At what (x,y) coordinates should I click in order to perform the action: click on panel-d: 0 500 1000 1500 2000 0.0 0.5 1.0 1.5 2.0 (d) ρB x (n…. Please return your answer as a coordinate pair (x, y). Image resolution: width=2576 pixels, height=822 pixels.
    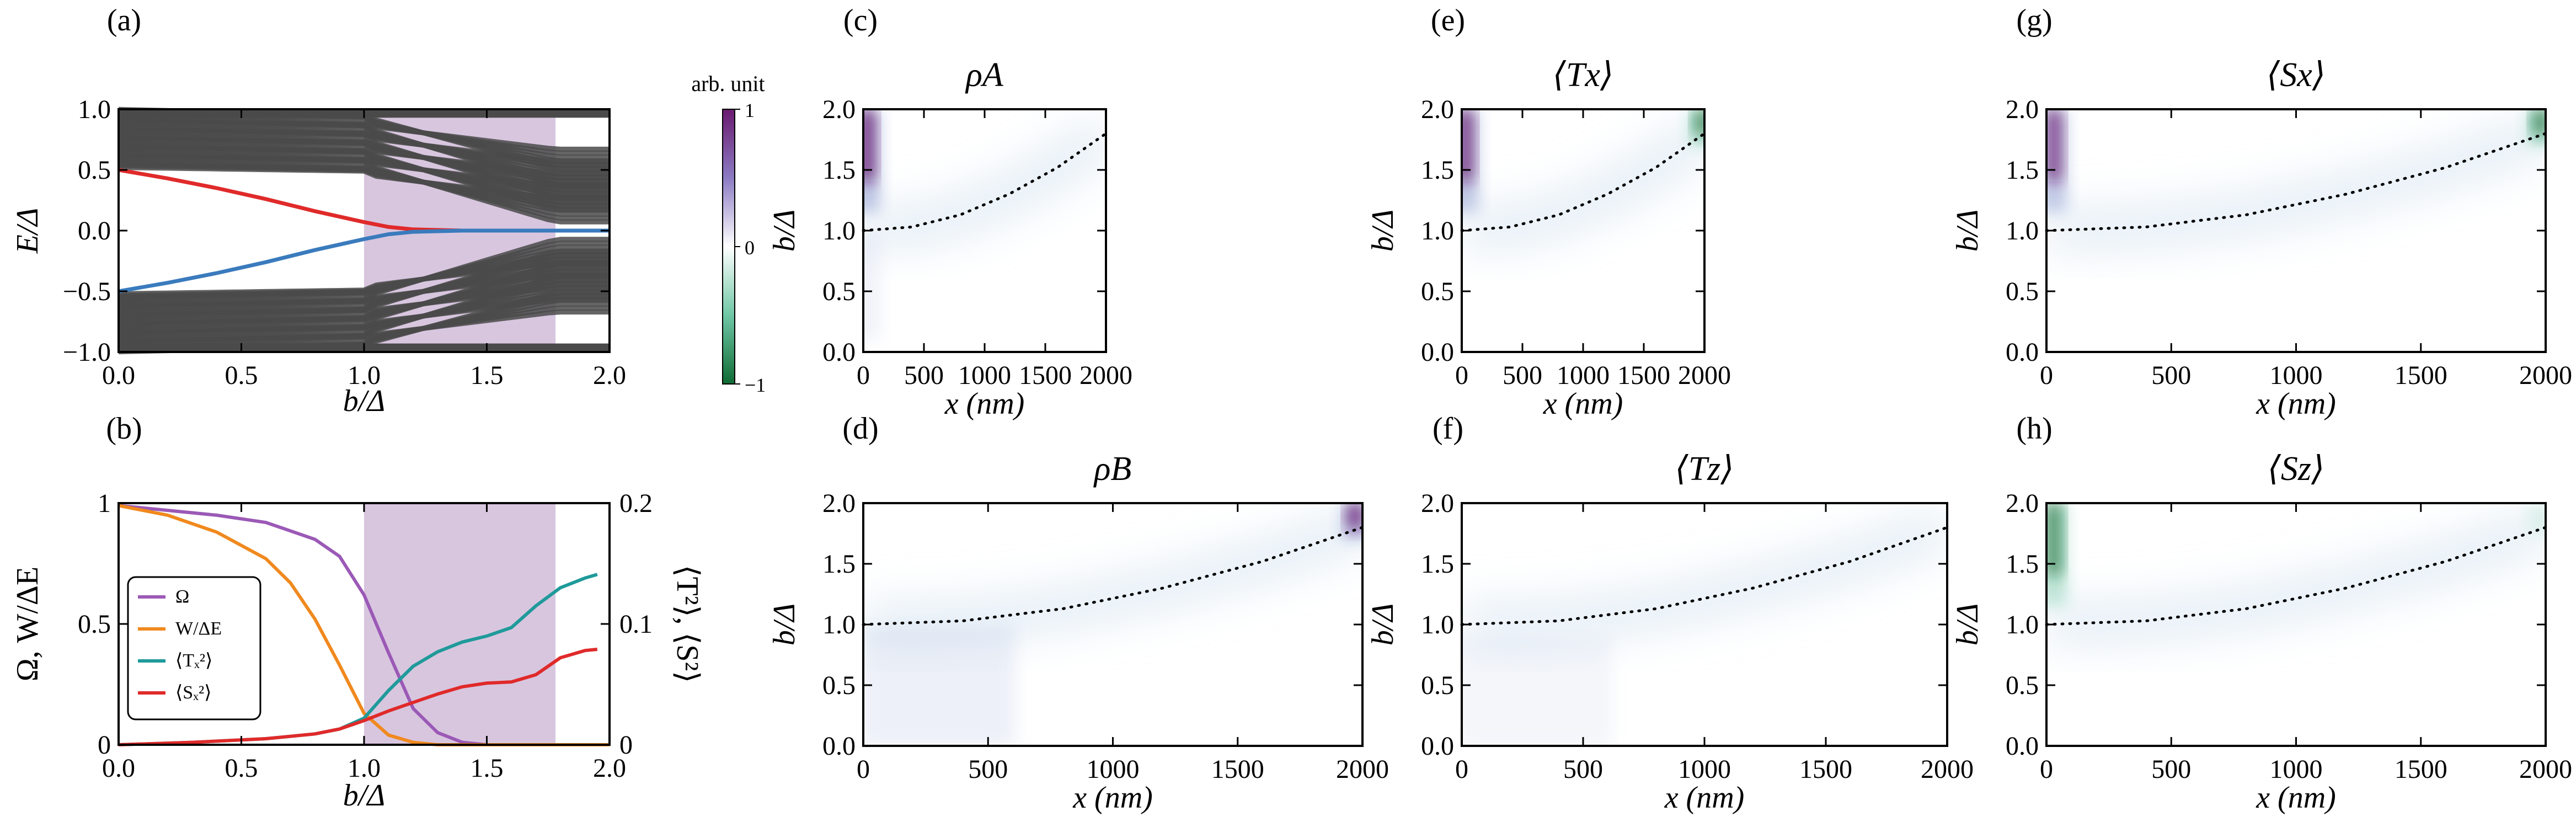
    Looking at the image, I should click on (1078, 613).